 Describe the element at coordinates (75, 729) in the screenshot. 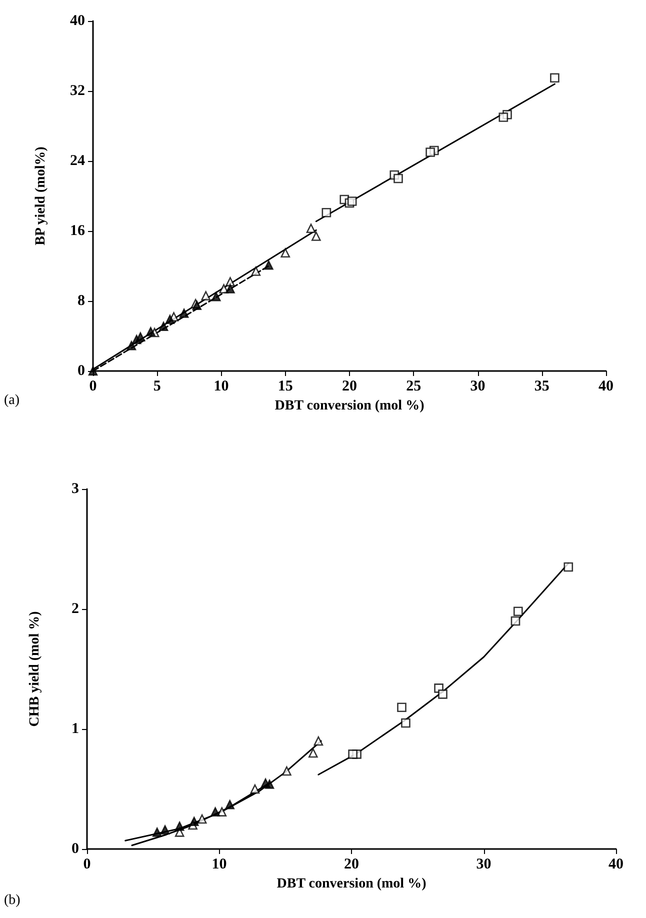

I see `y-tick-label: 1` at that location.